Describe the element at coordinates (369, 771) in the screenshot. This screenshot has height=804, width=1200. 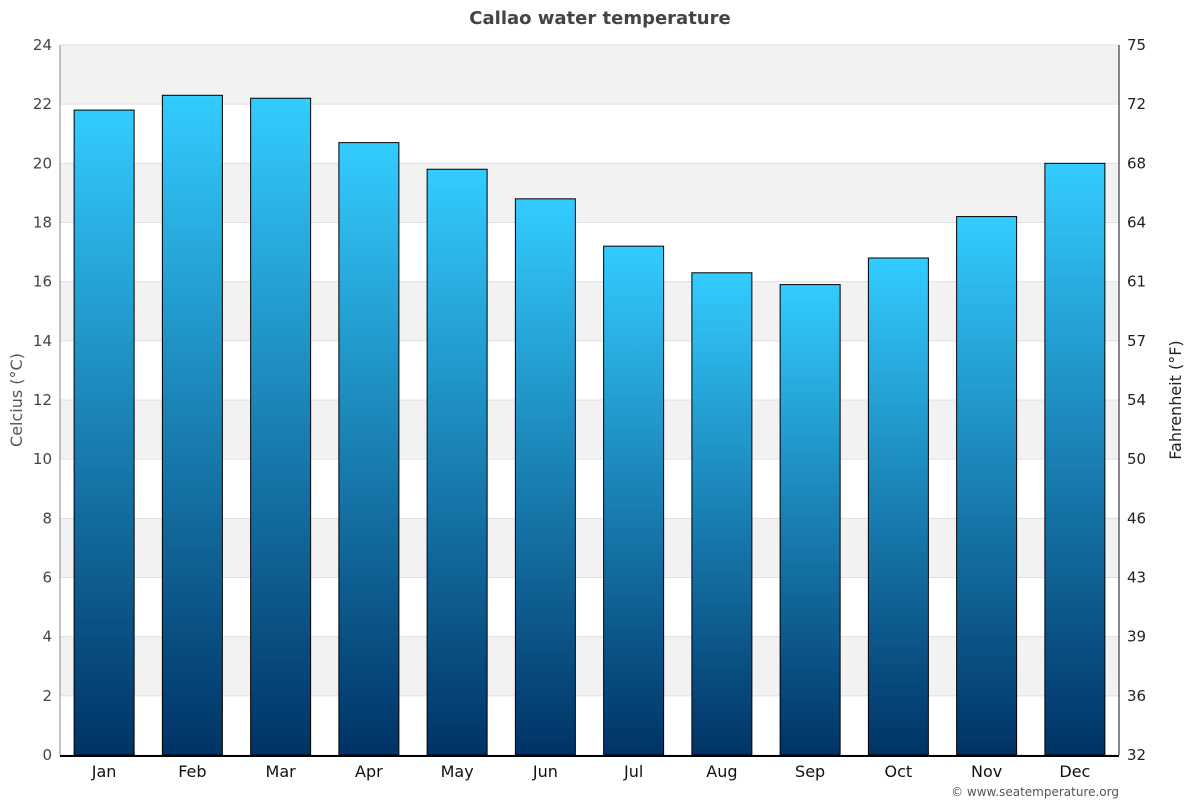
I see `x-tick-label: Apr` at that location.